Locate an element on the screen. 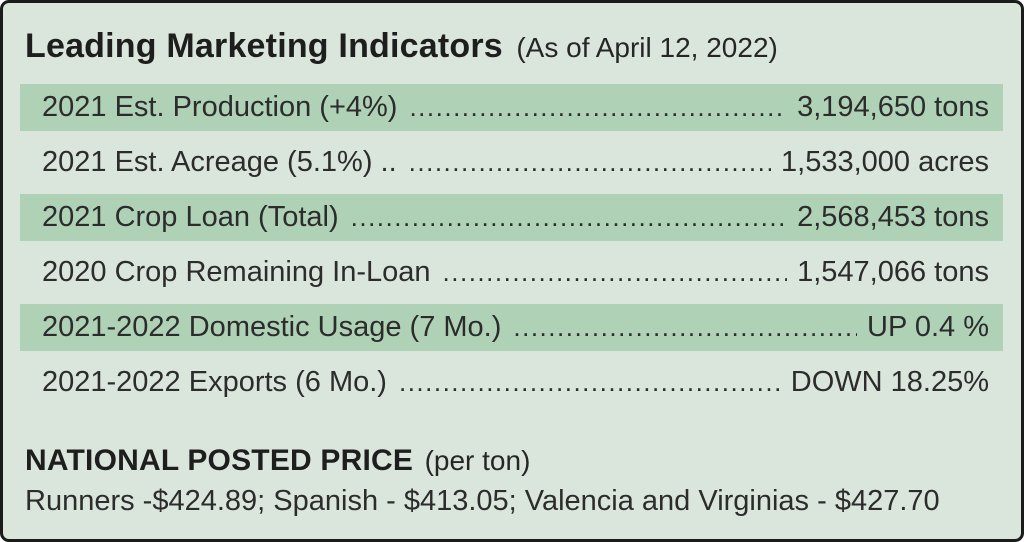 The width and height of the screenshot is (1024, 542). table-row: 2021 Crop Loan (Total) 2,568,453 tons is located at coordinates (511, 217).